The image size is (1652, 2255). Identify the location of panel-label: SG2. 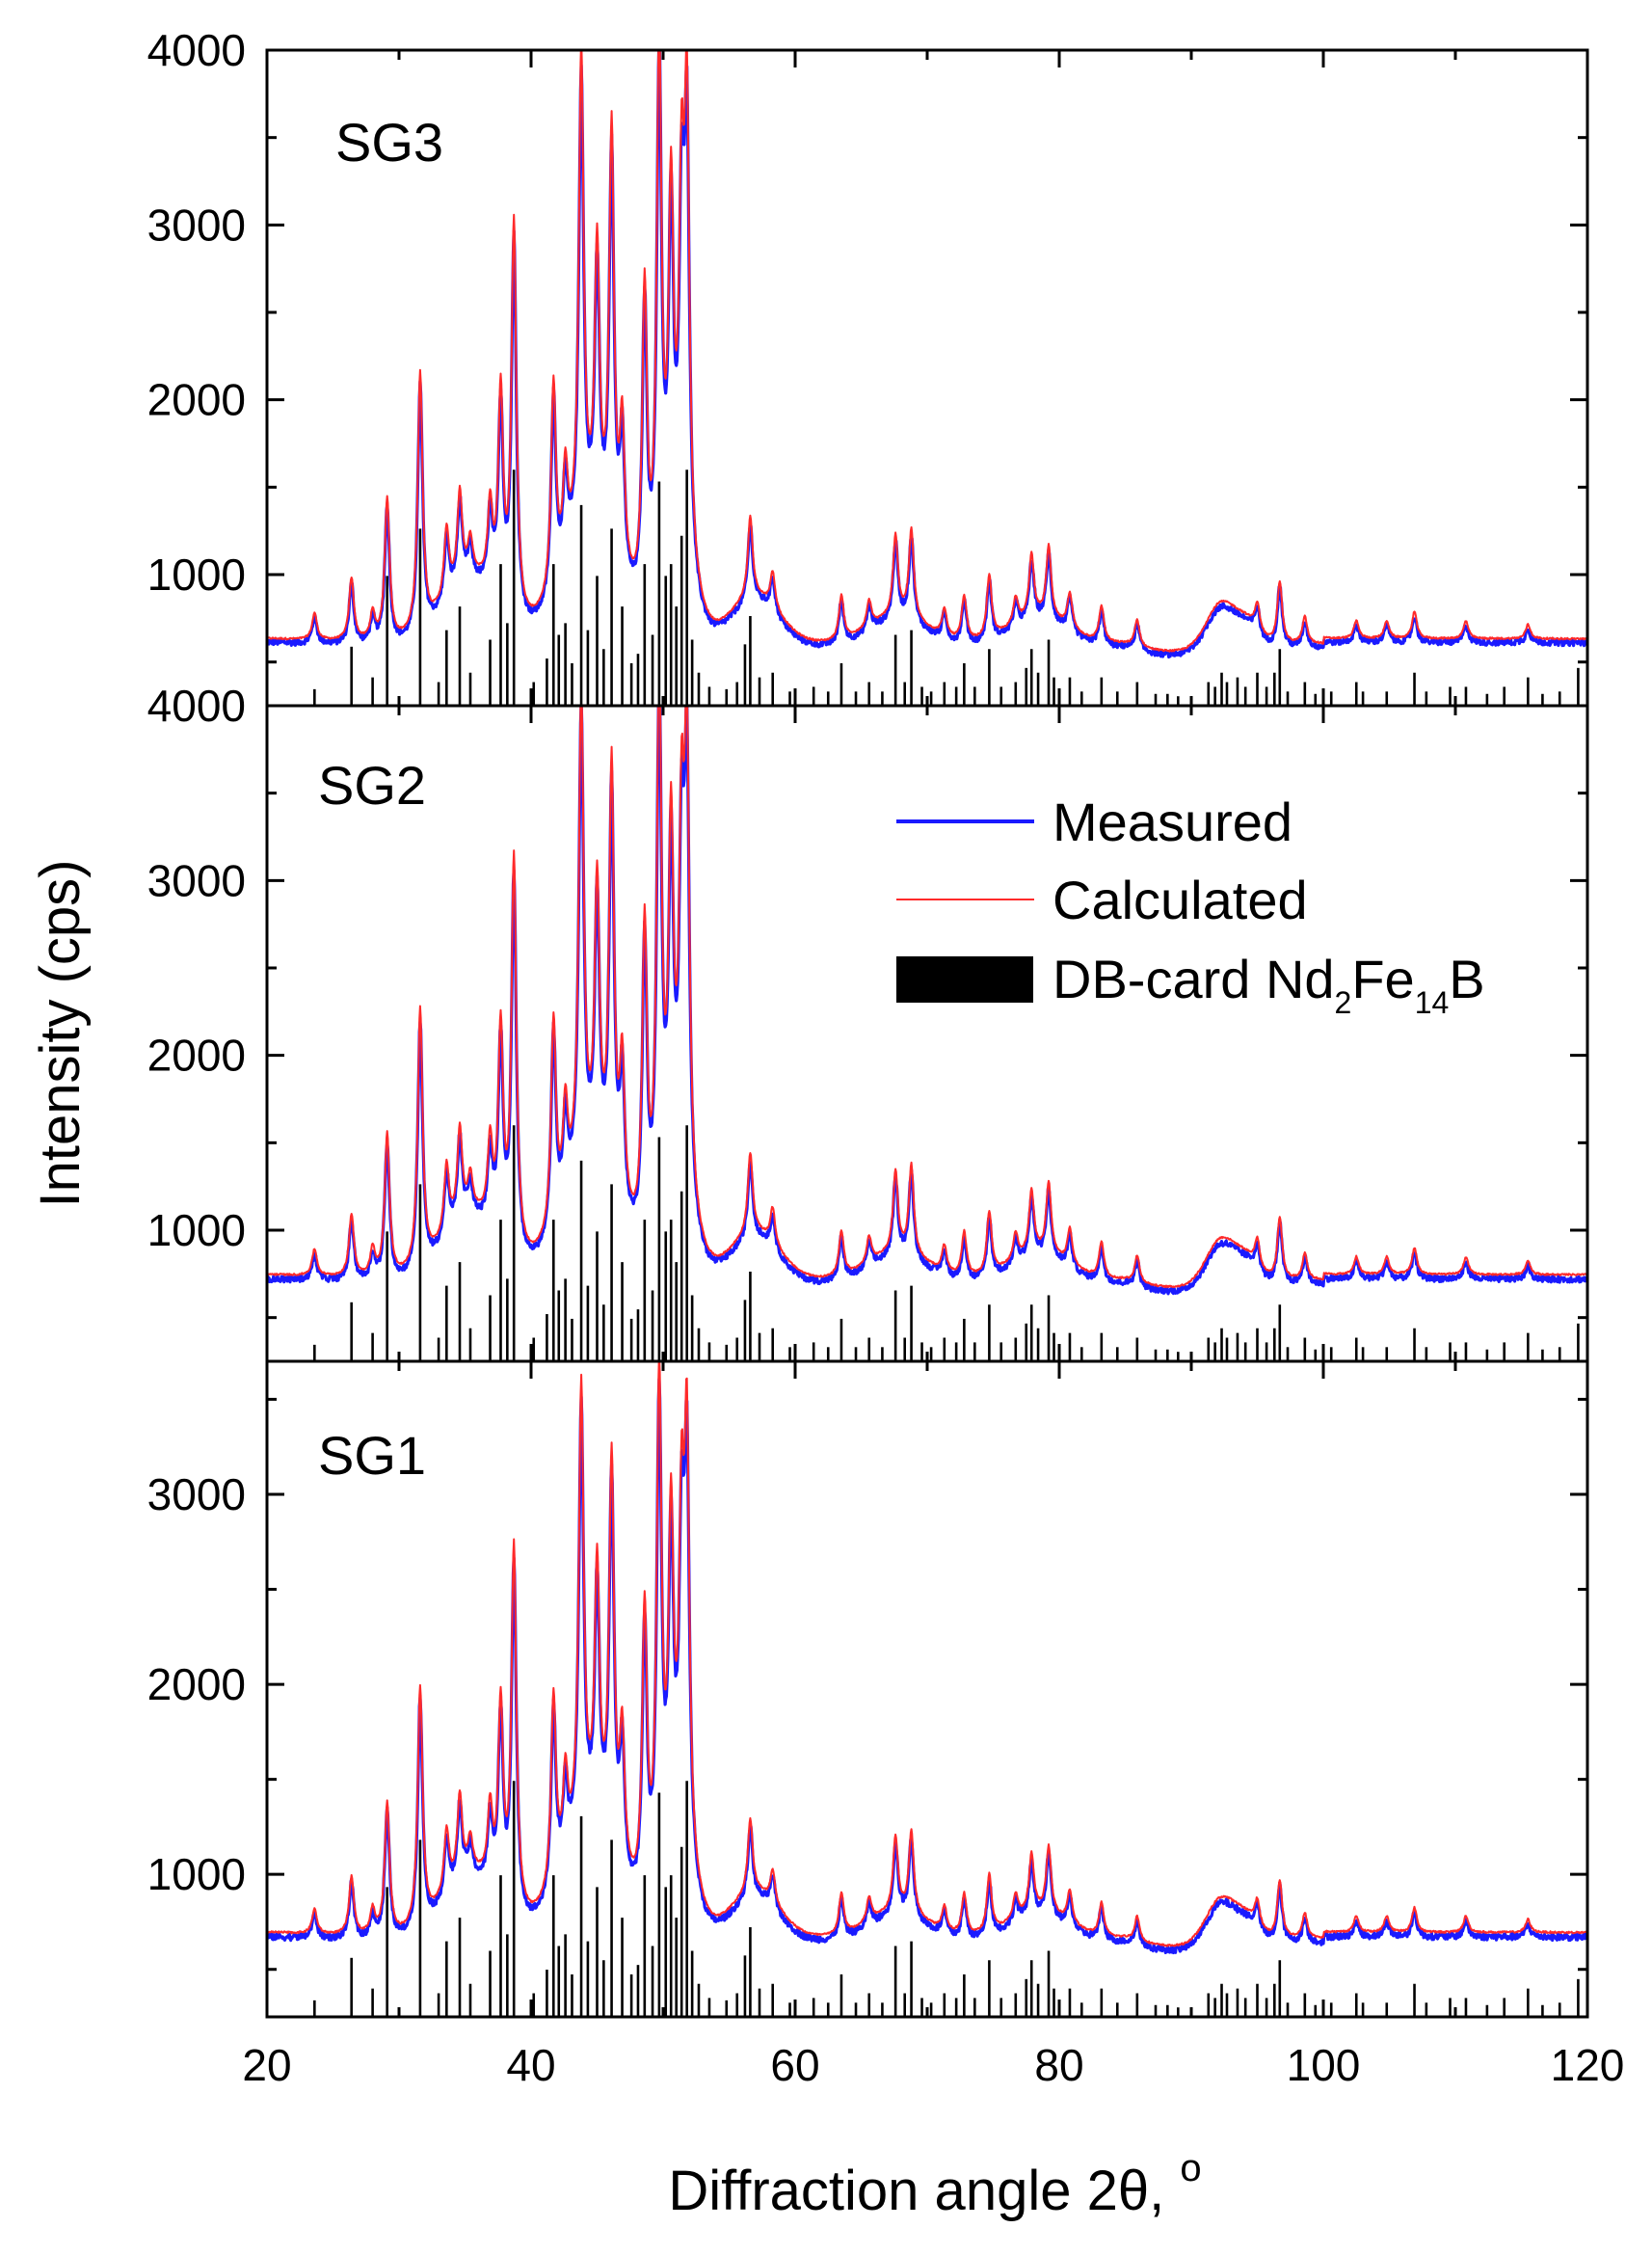
(372, 786).